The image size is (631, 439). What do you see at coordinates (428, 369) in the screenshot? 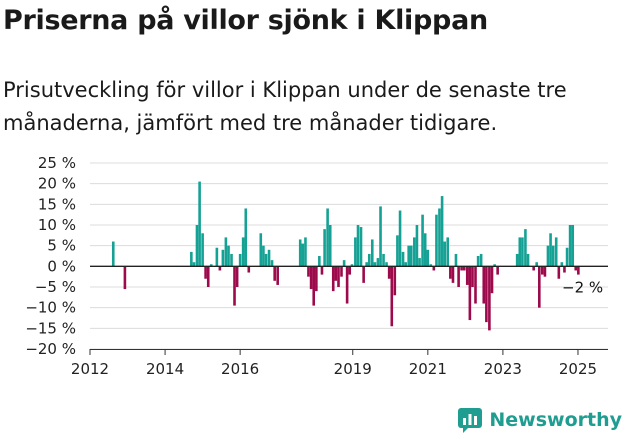
I see `x-tick-label: 2021` at bounding box center [428, 369].